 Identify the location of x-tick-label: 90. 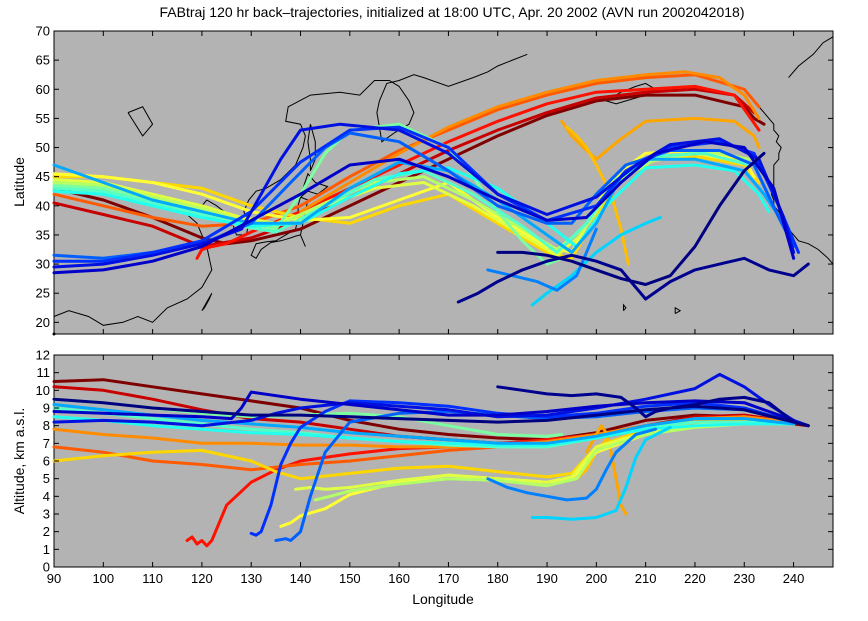
(54, 578).